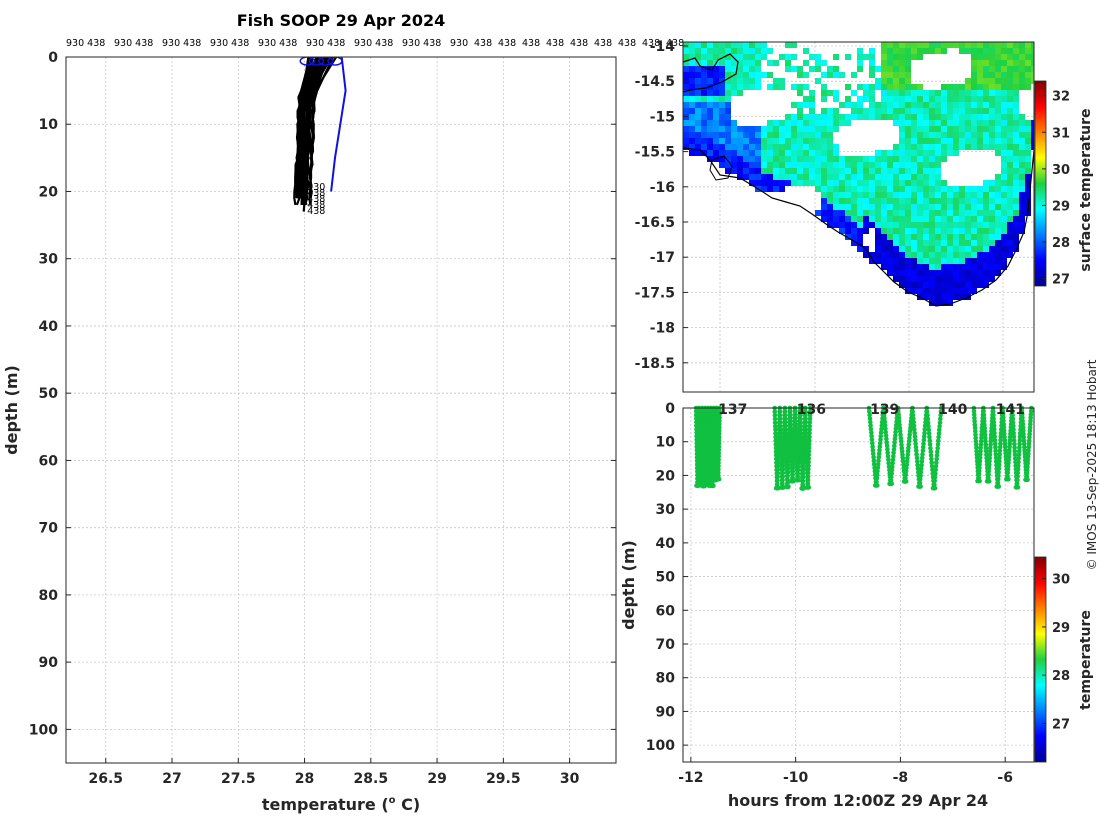 The height and width of the screenshot is (820, 1100). Describe the element at coordinates (1092, 464) in the screenshot. I see `credit-text: © IMOS 13-Sep-2025 18:13 Hobart` at that location.